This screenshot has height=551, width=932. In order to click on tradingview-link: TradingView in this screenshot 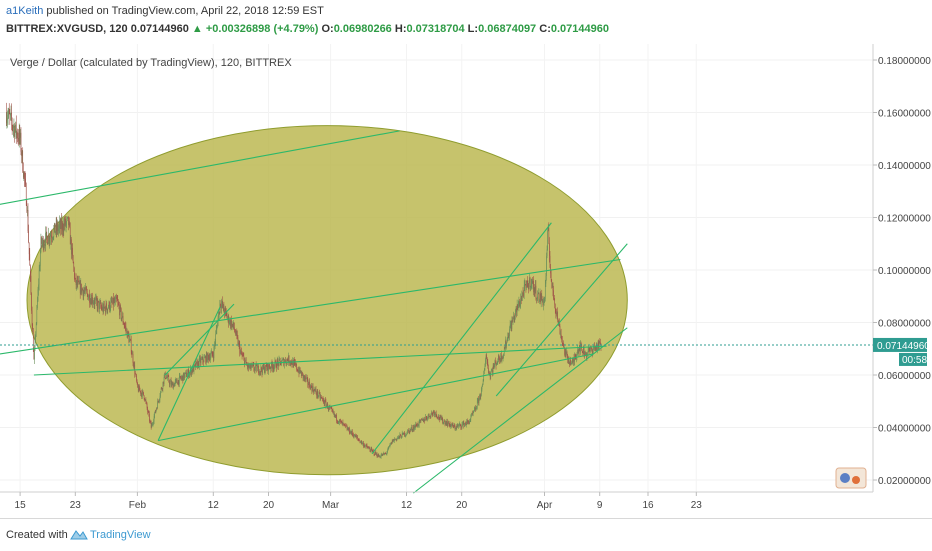, I will do `click(120, 535)`.